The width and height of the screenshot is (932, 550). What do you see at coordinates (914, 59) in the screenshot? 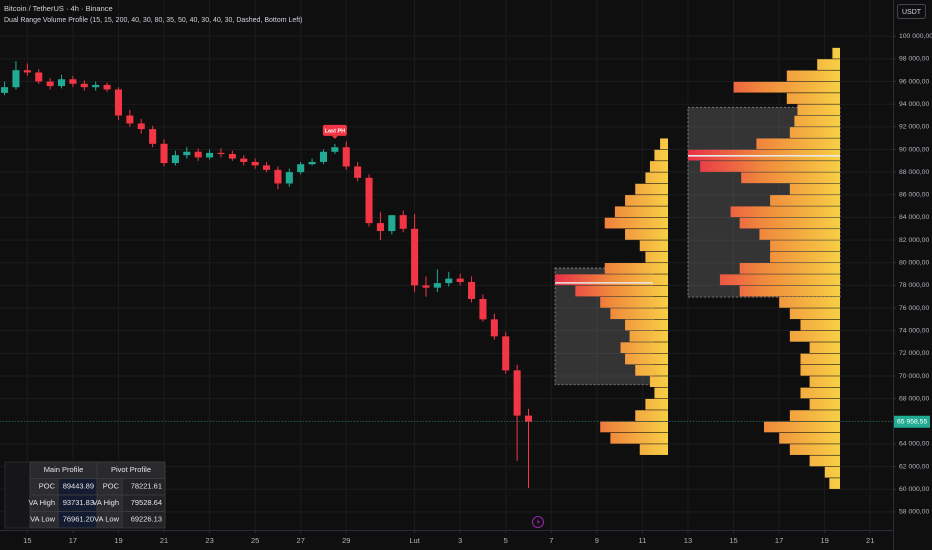
I see `y-tick-label: 98 000,00` at bounding box center [914, 59].